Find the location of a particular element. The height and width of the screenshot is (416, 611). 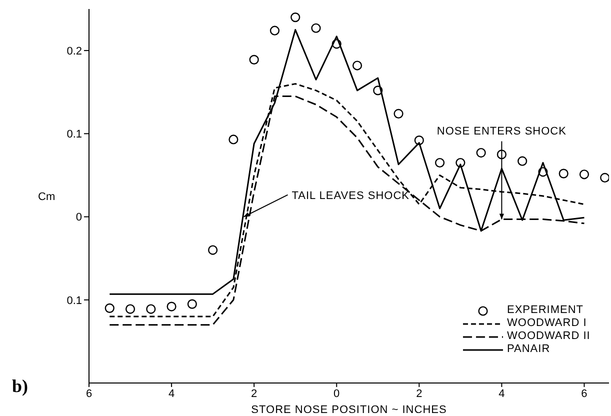

text: b) is located at coordinates (20, 386).